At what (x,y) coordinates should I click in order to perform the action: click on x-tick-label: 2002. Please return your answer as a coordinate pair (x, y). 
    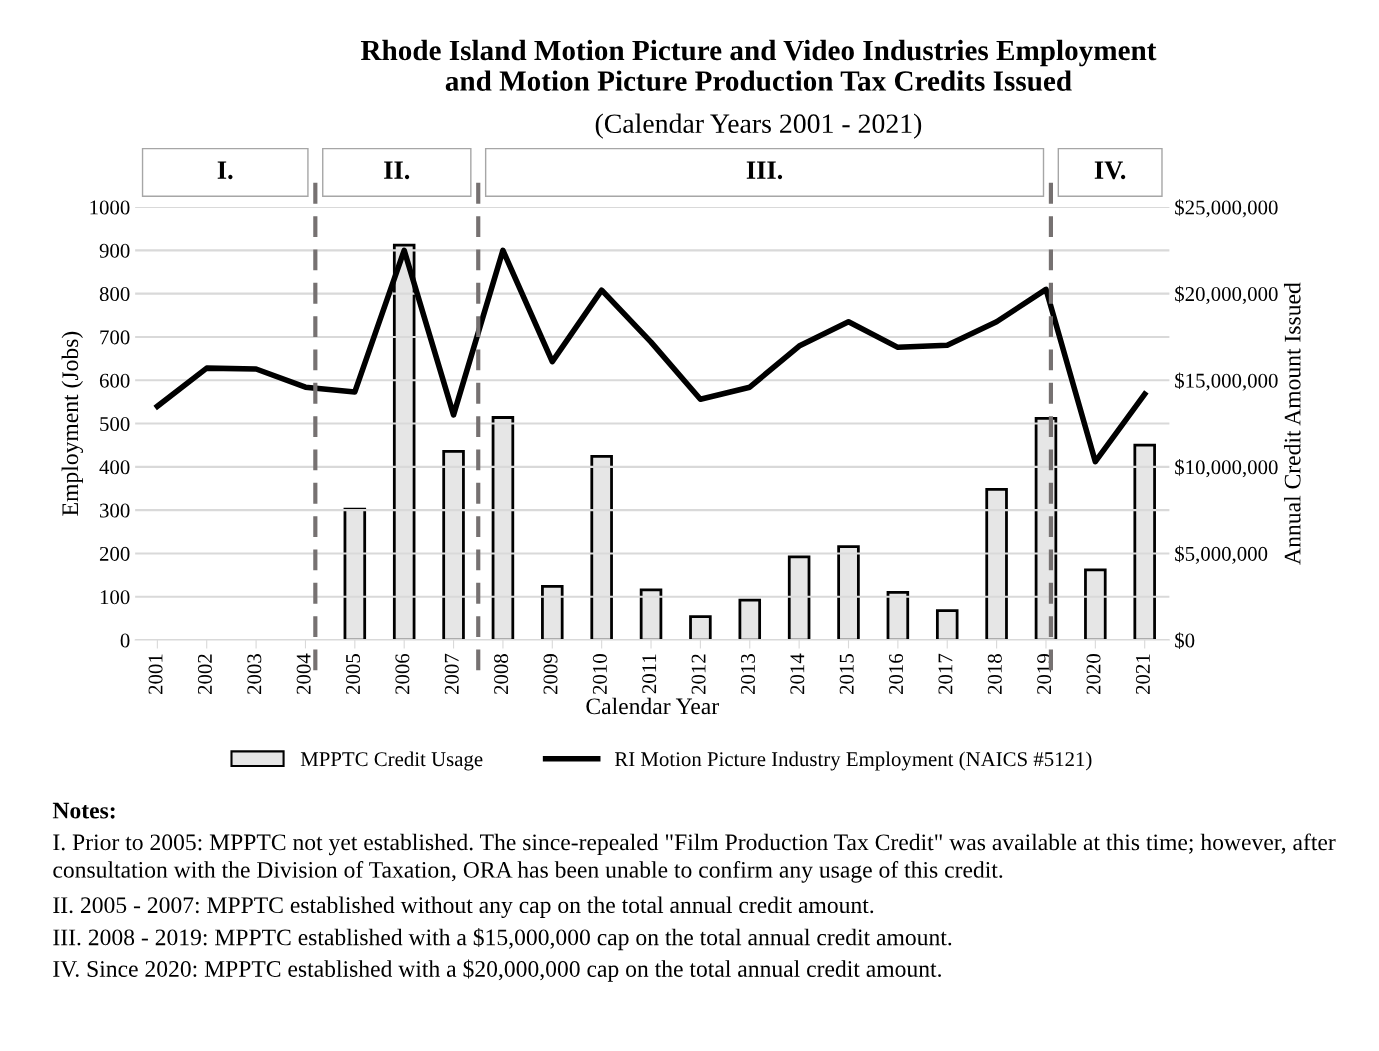
    Looking at the image, I should click on (204, 674).